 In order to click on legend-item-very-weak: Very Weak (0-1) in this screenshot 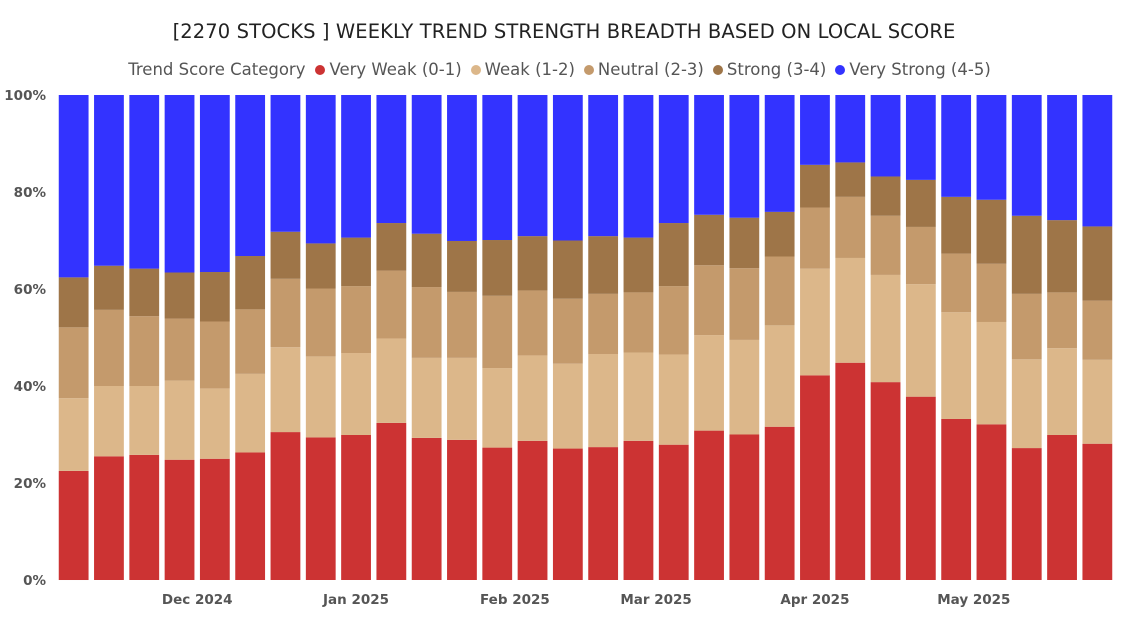, I will do `click(388, 69)`.